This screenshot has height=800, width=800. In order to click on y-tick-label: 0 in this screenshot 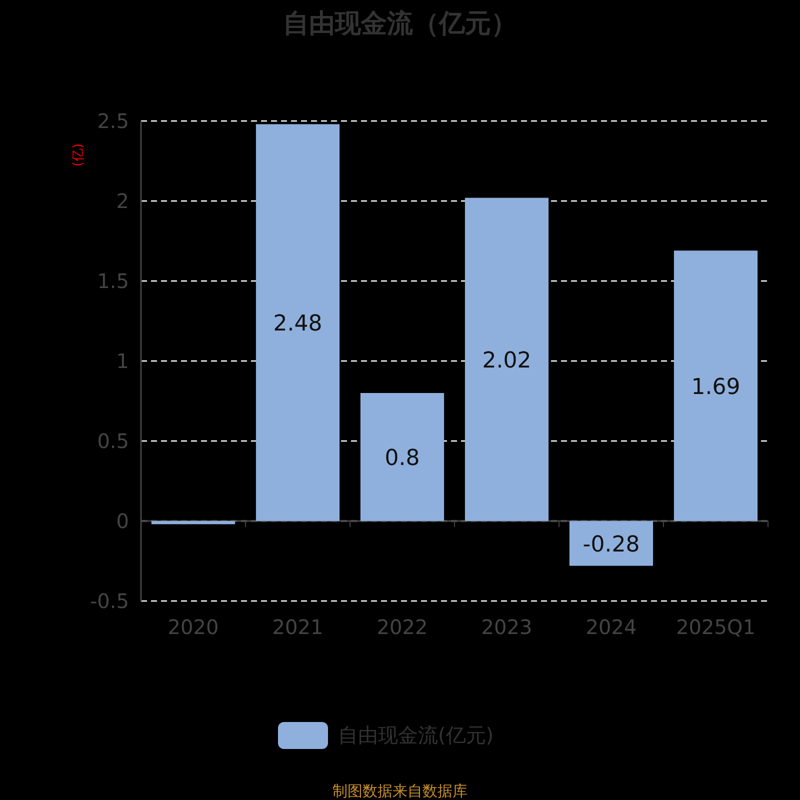, I will do `click(122, 521)`.